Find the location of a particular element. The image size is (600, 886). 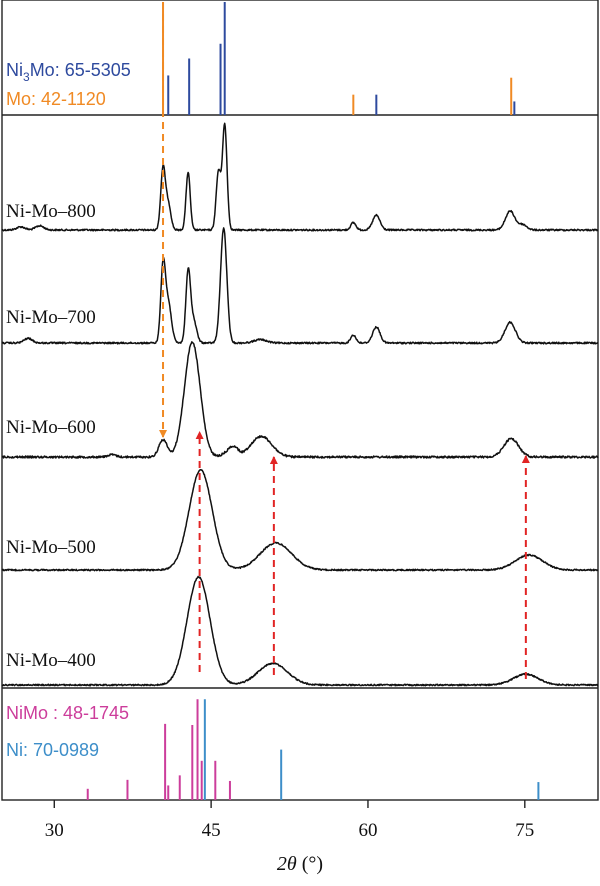

reference-panel-bottom is located at coordinates (313, 749).